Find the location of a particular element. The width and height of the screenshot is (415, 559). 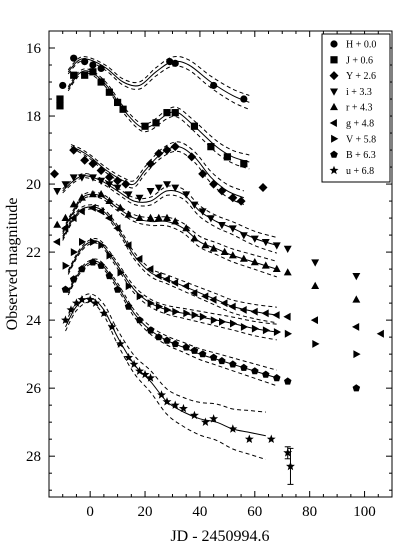

y-tick-label: 20 is located at coordinates (33, 185).